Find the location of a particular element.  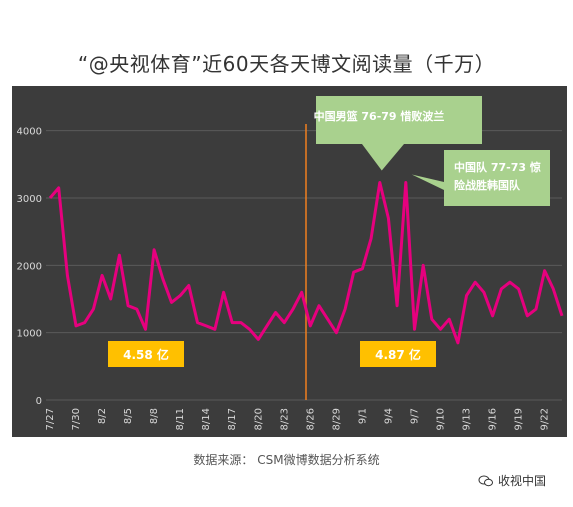

period-label-1-text: 4.58 亿 is located at coordinates (146, 354).